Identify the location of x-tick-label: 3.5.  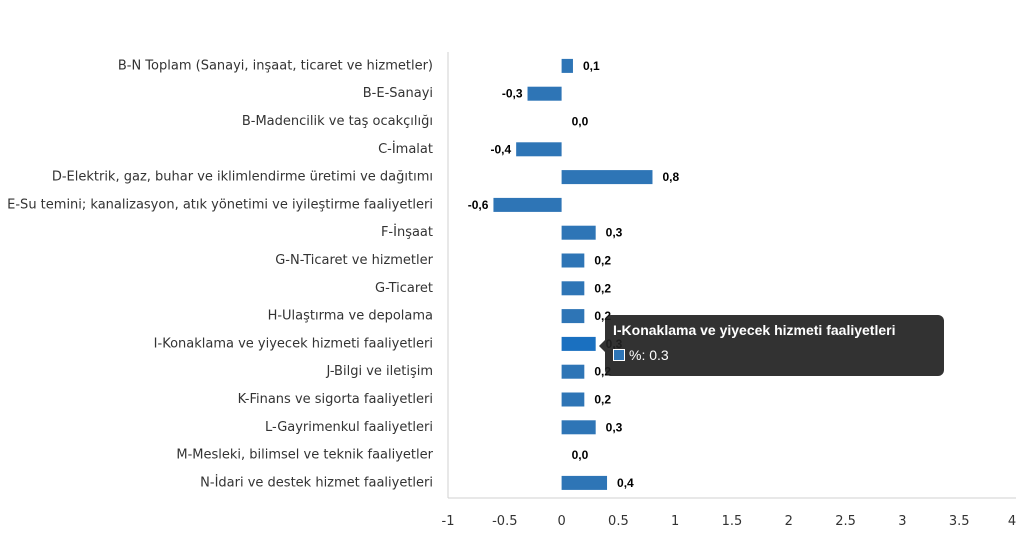
(959, 521).